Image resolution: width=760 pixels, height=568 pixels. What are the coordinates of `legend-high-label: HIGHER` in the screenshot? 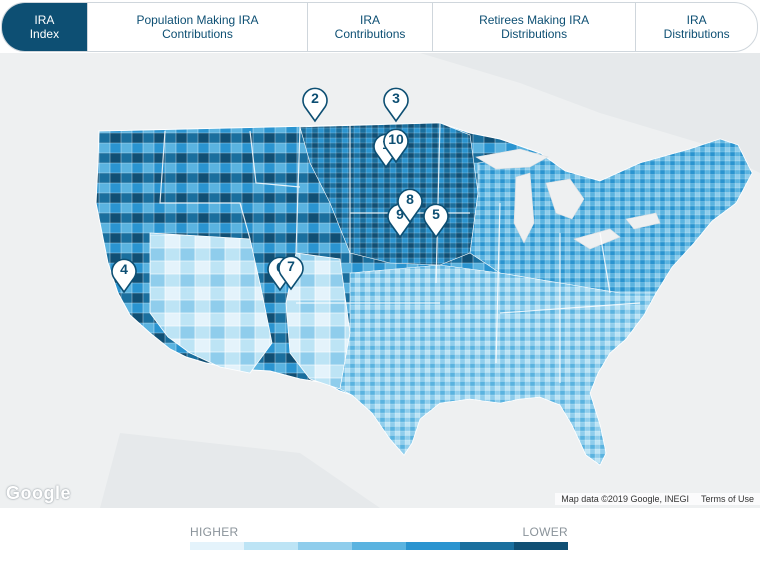 It's located at (214, 532).